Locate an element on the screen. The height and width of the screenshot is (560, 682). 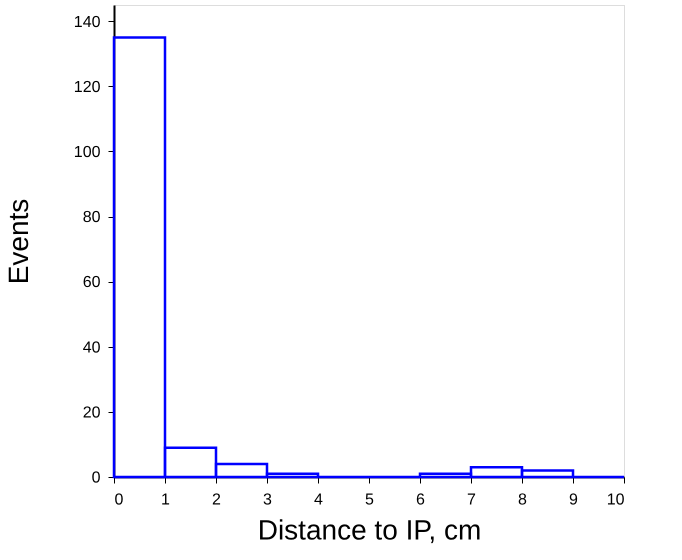
y-tick-label: 0 is located at coordinates (96, 478).